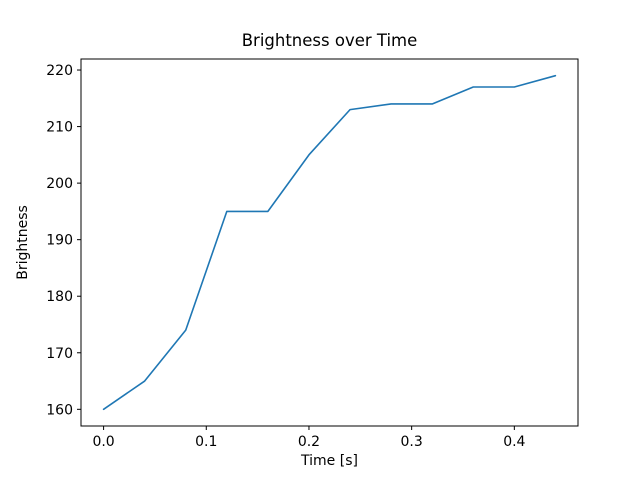  What do you see at coordinates (59, 184) in the screenshot?
I see `y-tick-label: 200` at bounding box center [59, 184].